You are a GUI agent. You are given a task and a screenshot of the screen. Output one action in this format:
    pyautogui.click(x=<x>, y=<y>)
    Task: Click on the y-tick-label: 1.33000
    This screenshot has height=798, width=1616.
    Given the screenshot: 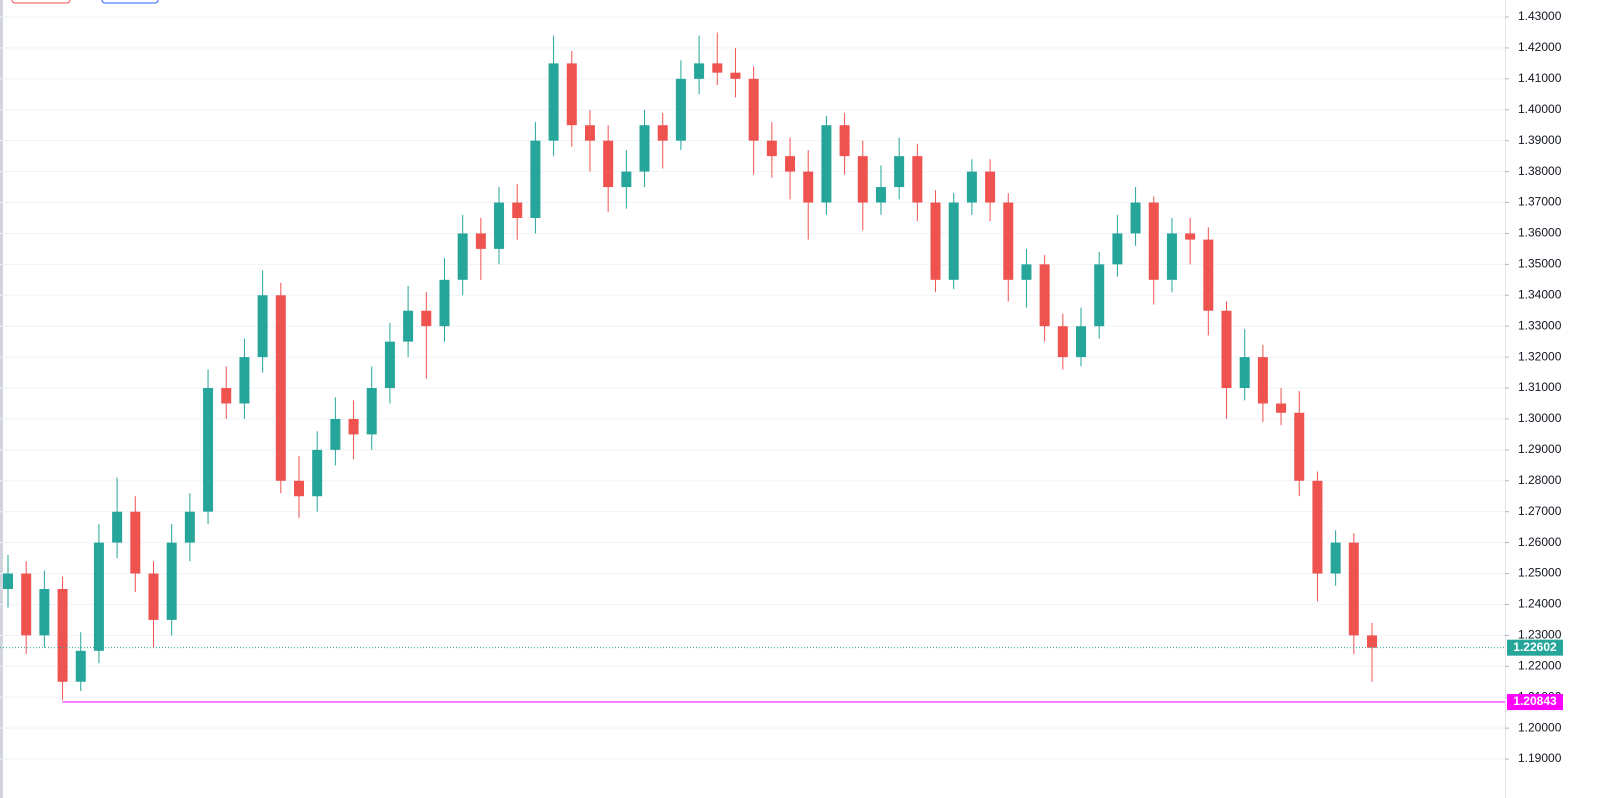 What is the action you would take?
    pyautogui.click(x=1540, y=325)
    